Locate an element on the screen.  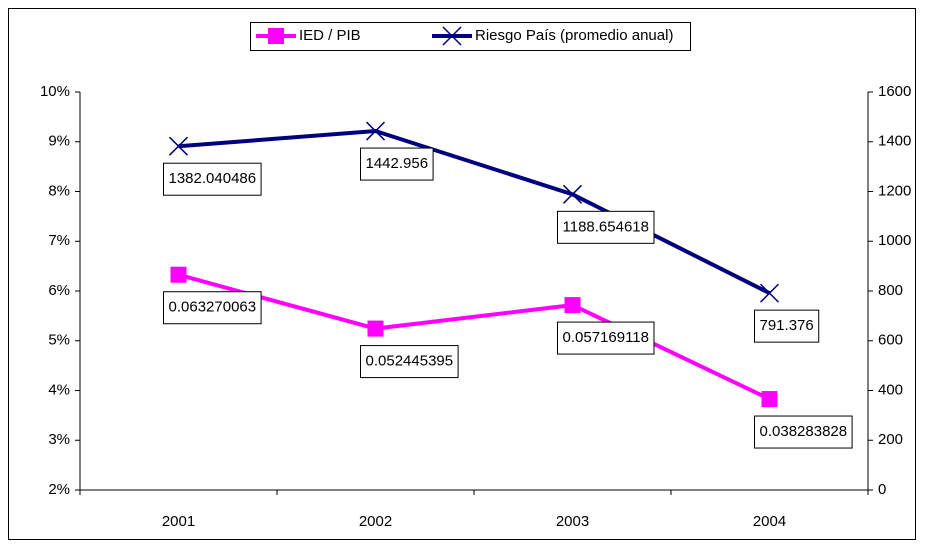
data-label-text: 0.038283828 is located at coordinates (804, 431).